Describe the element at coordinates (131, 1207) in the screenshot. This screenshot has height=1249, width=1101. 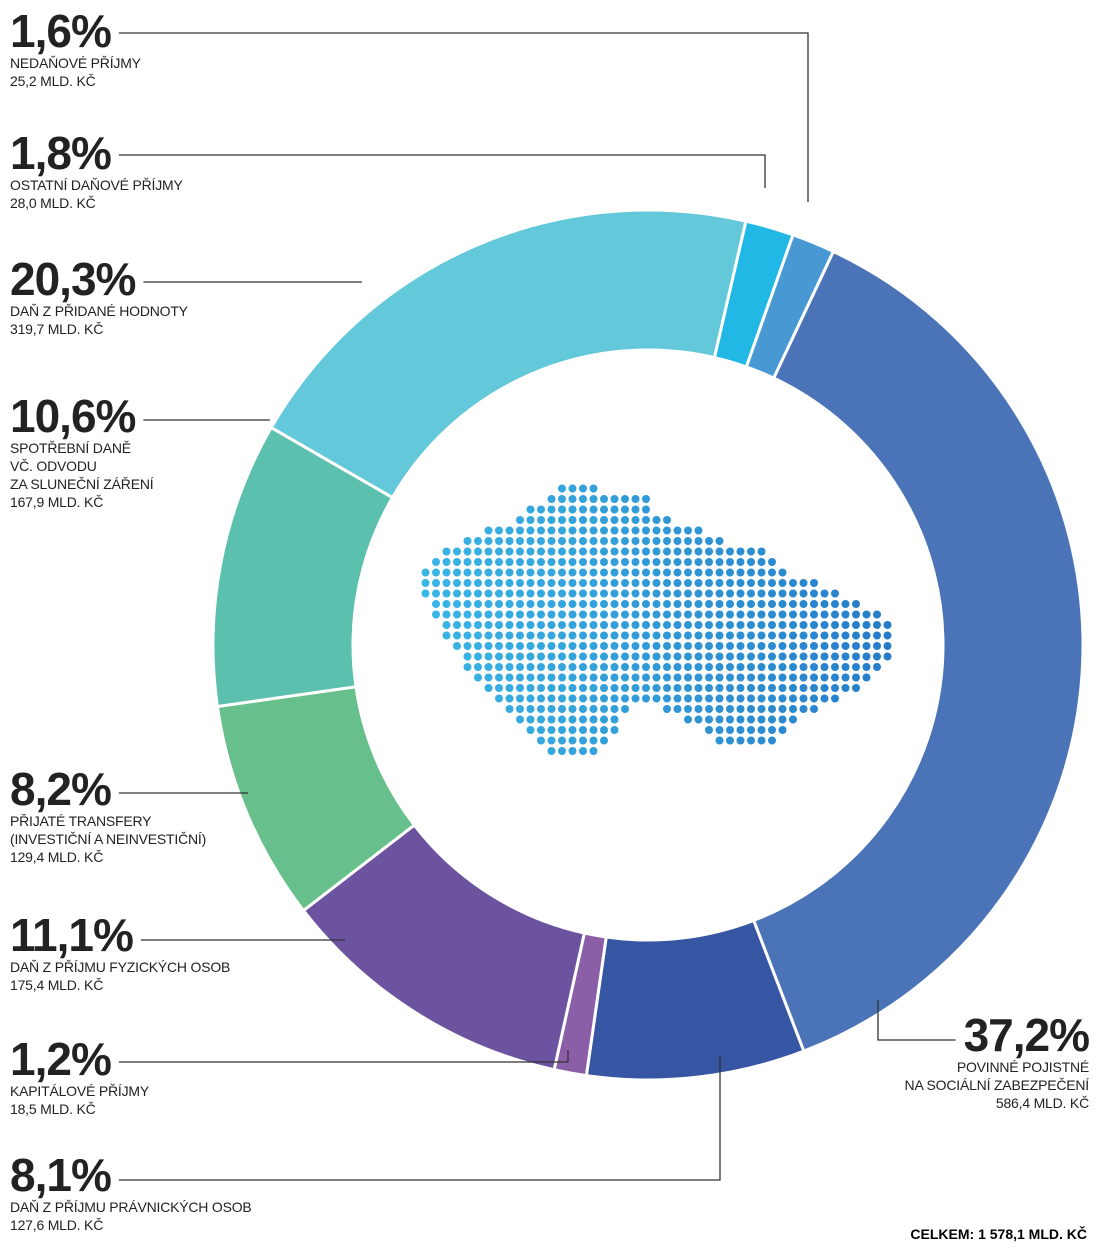
I see `category-label: DAŇ Z PŘÍJMU PRÁVNICKÝCH OSOB` at that location.